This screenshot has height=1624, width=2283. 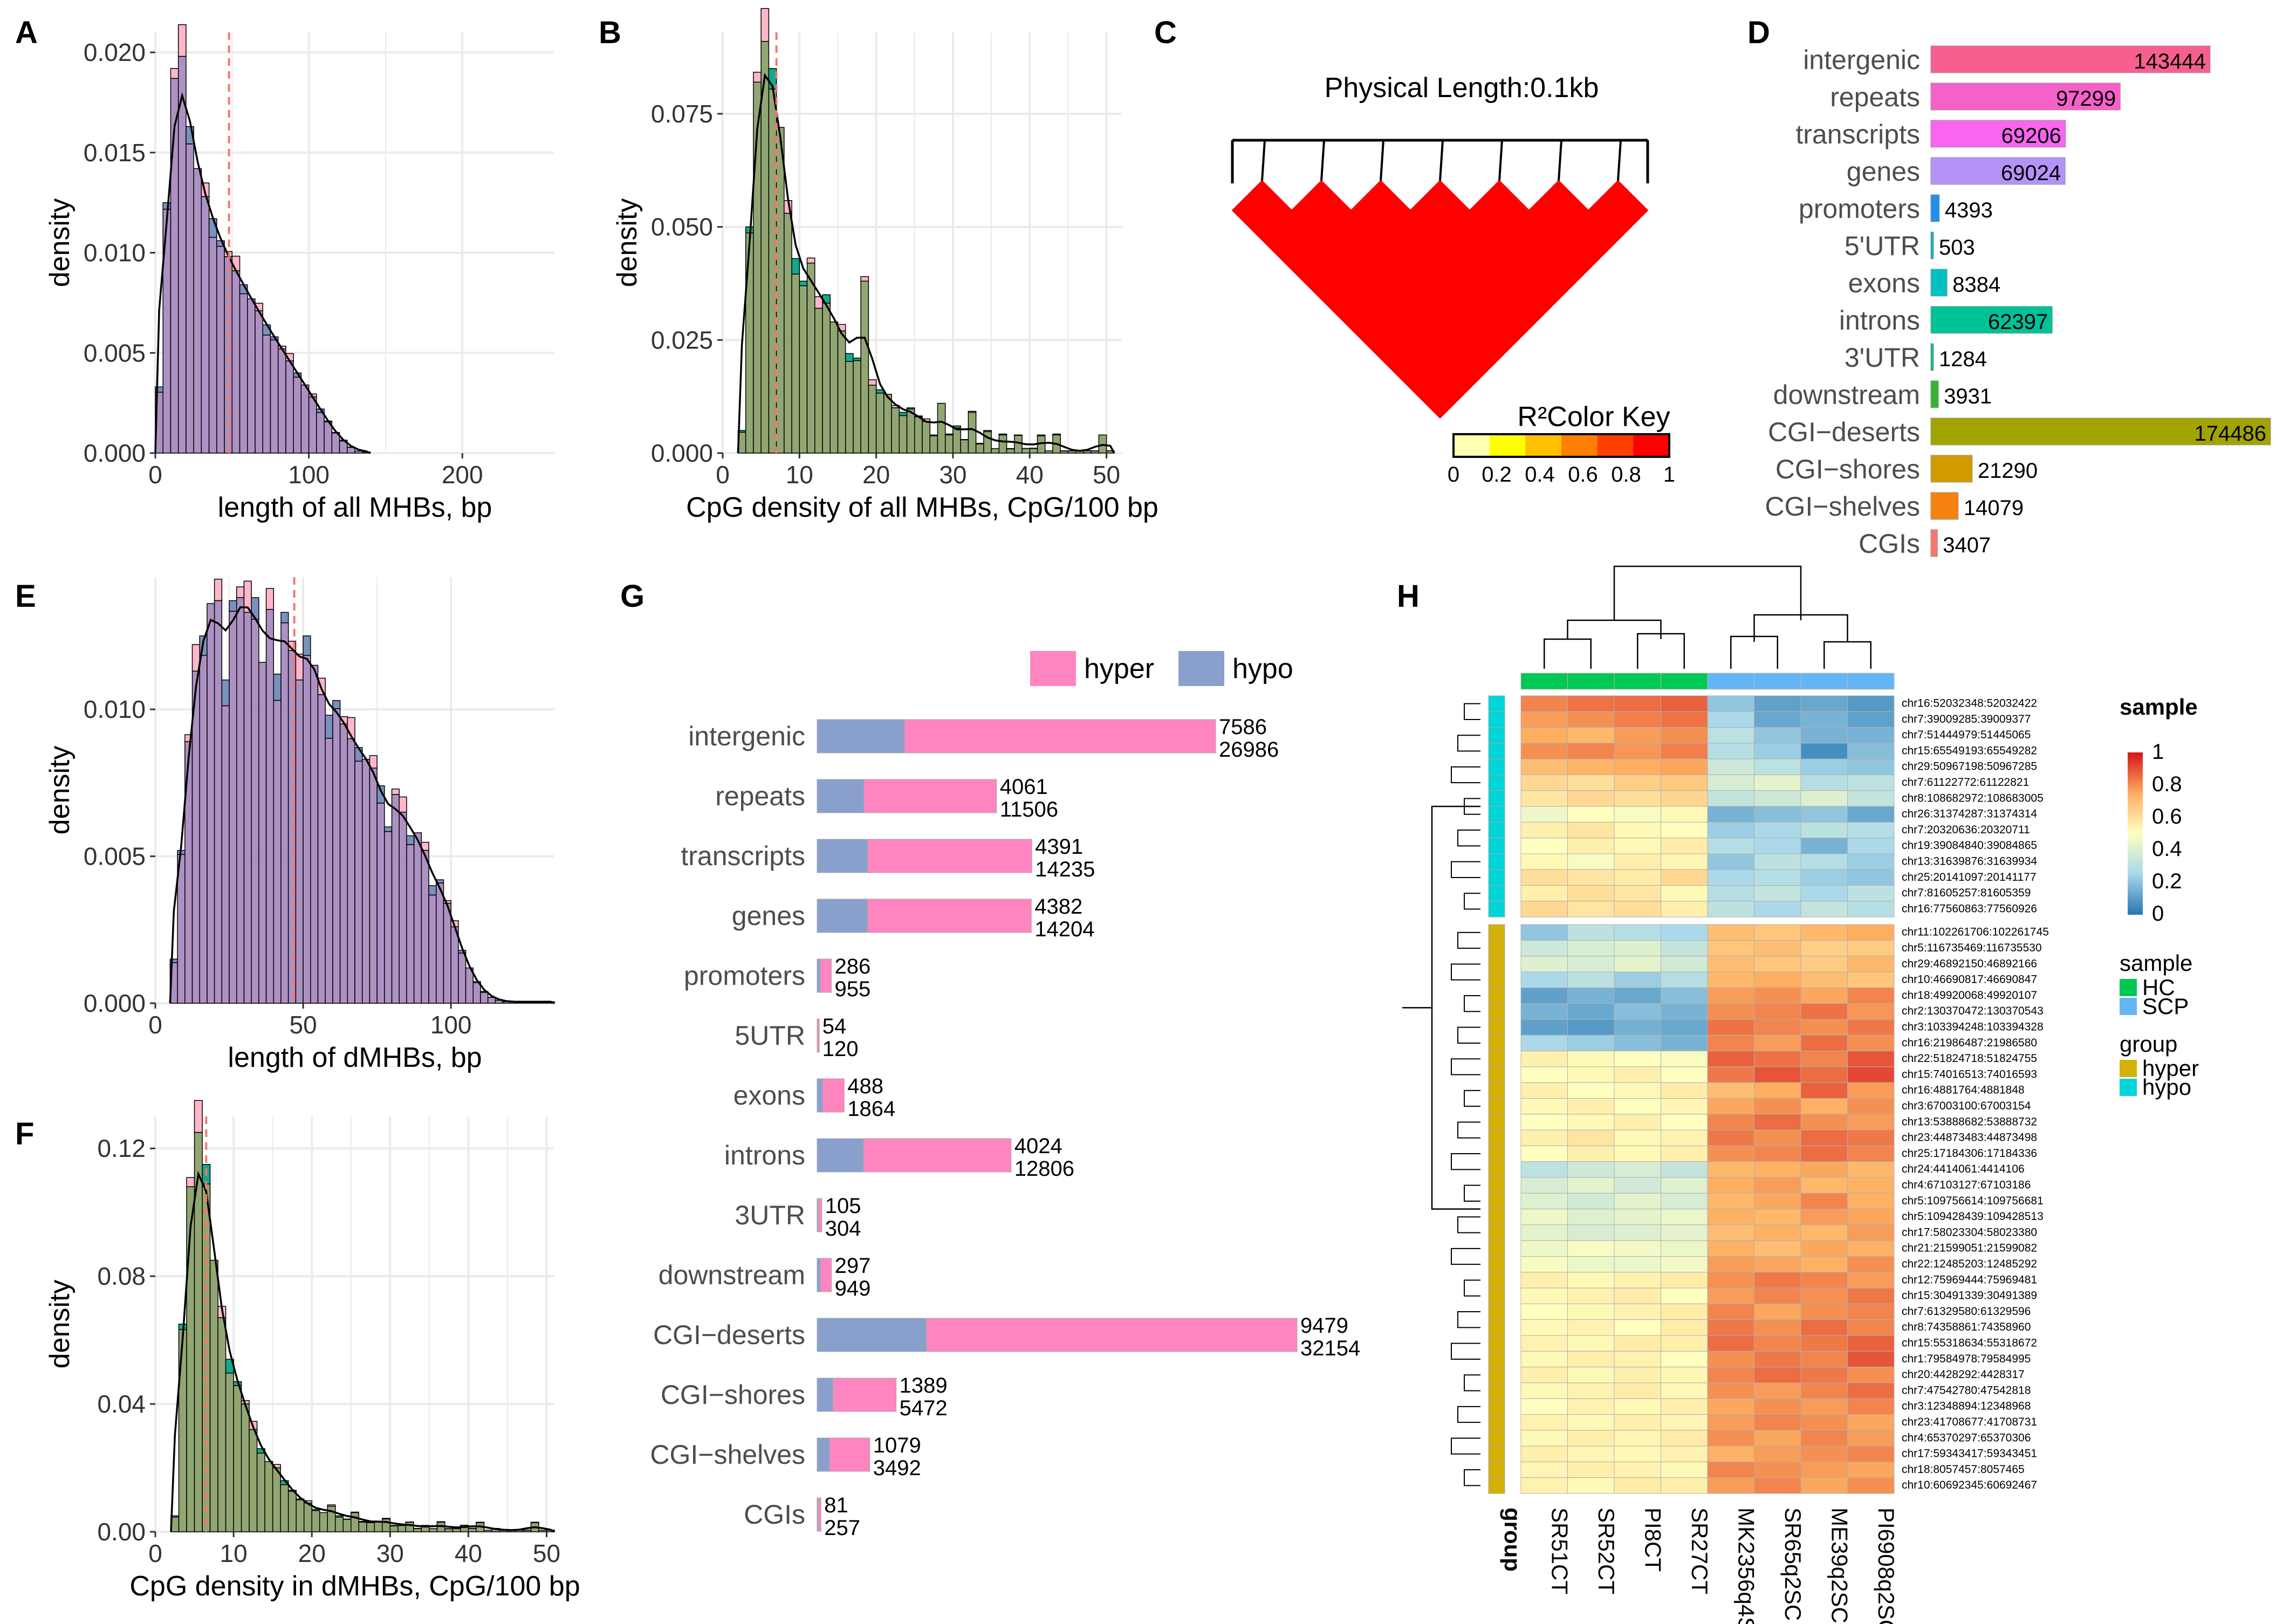 What do you see at coordinates (1442, 160) in the screenshot?
I see `ld-snp-connector` at bounding box center [1442, 160].